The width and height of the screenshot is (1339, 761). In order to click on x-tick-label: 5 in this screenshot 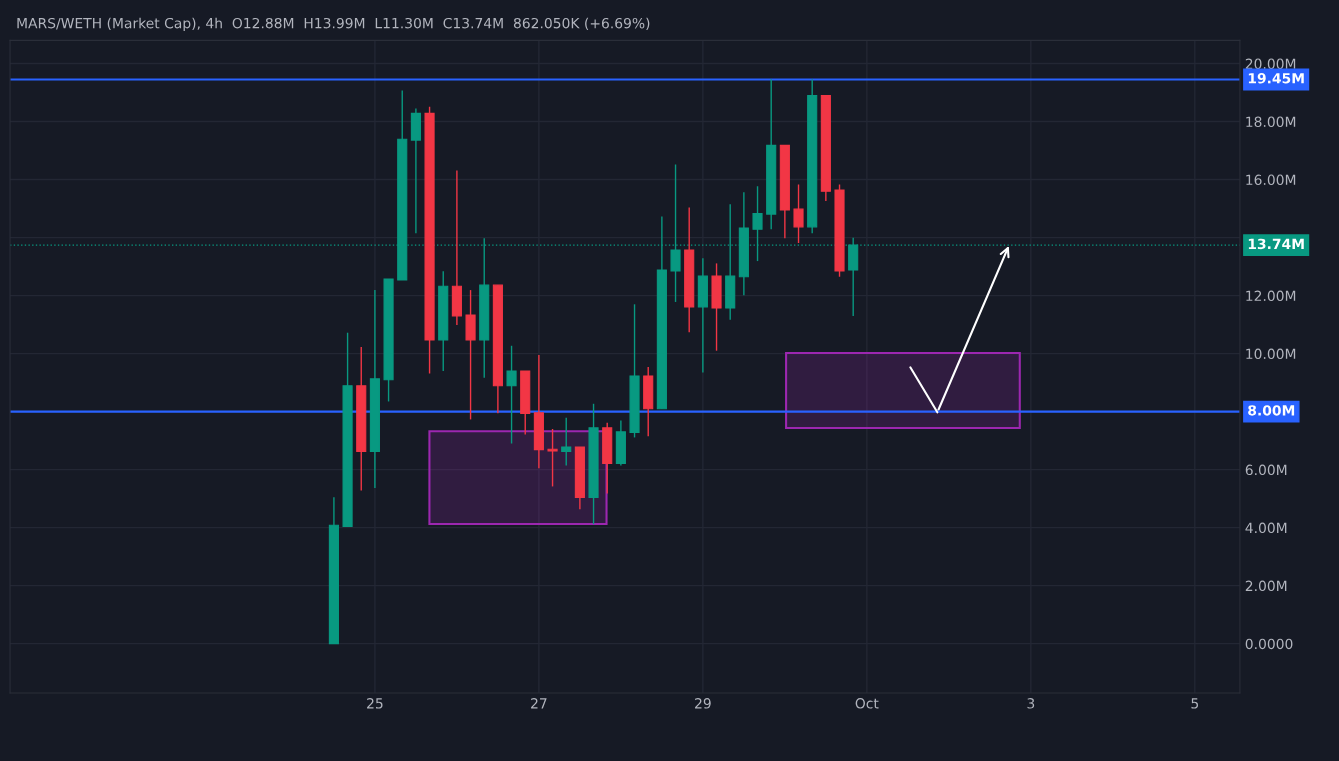, I will do `click(1195, 703)`.